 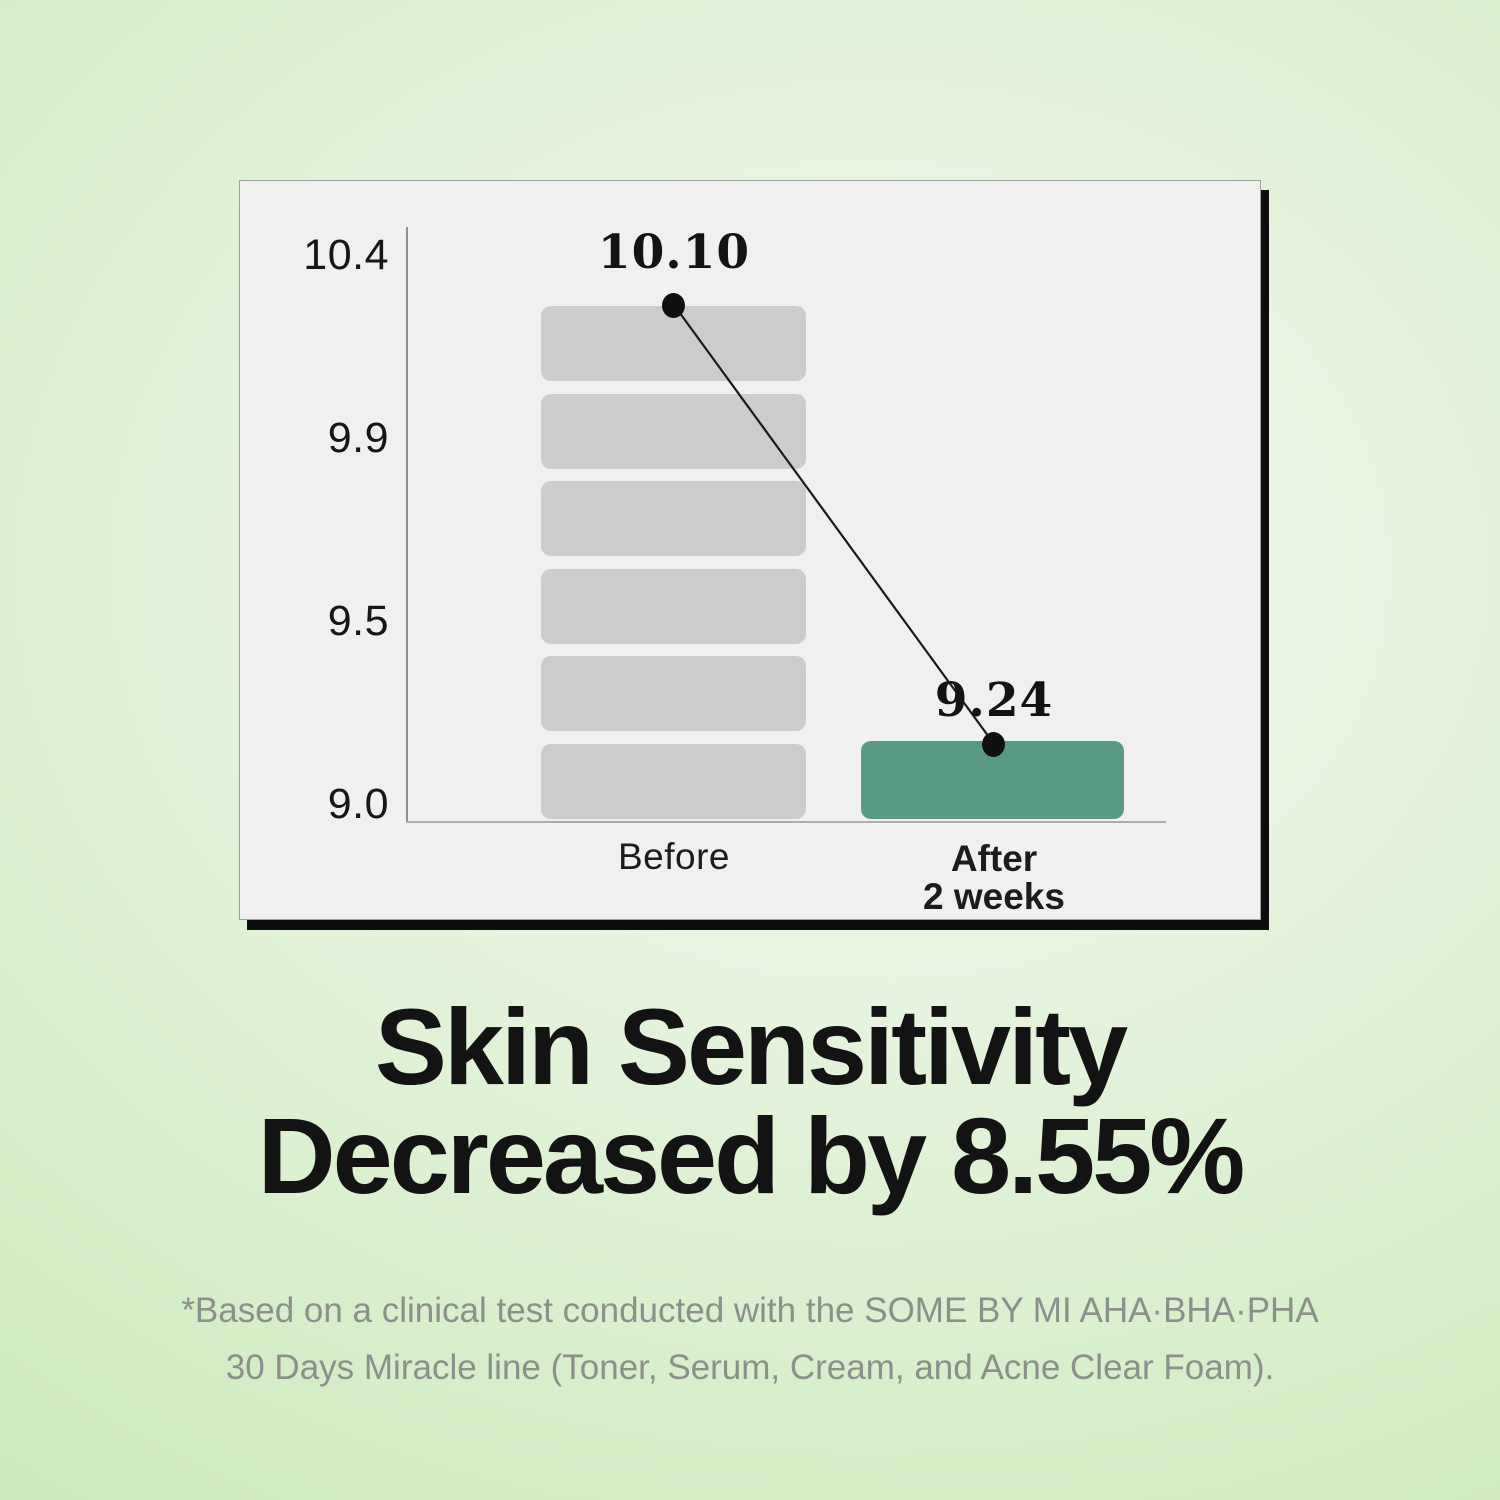 What do you see at coordinates (673, 856) in the screenshot?
I see `category-label-before: Before` at bounding box center [673, 856].